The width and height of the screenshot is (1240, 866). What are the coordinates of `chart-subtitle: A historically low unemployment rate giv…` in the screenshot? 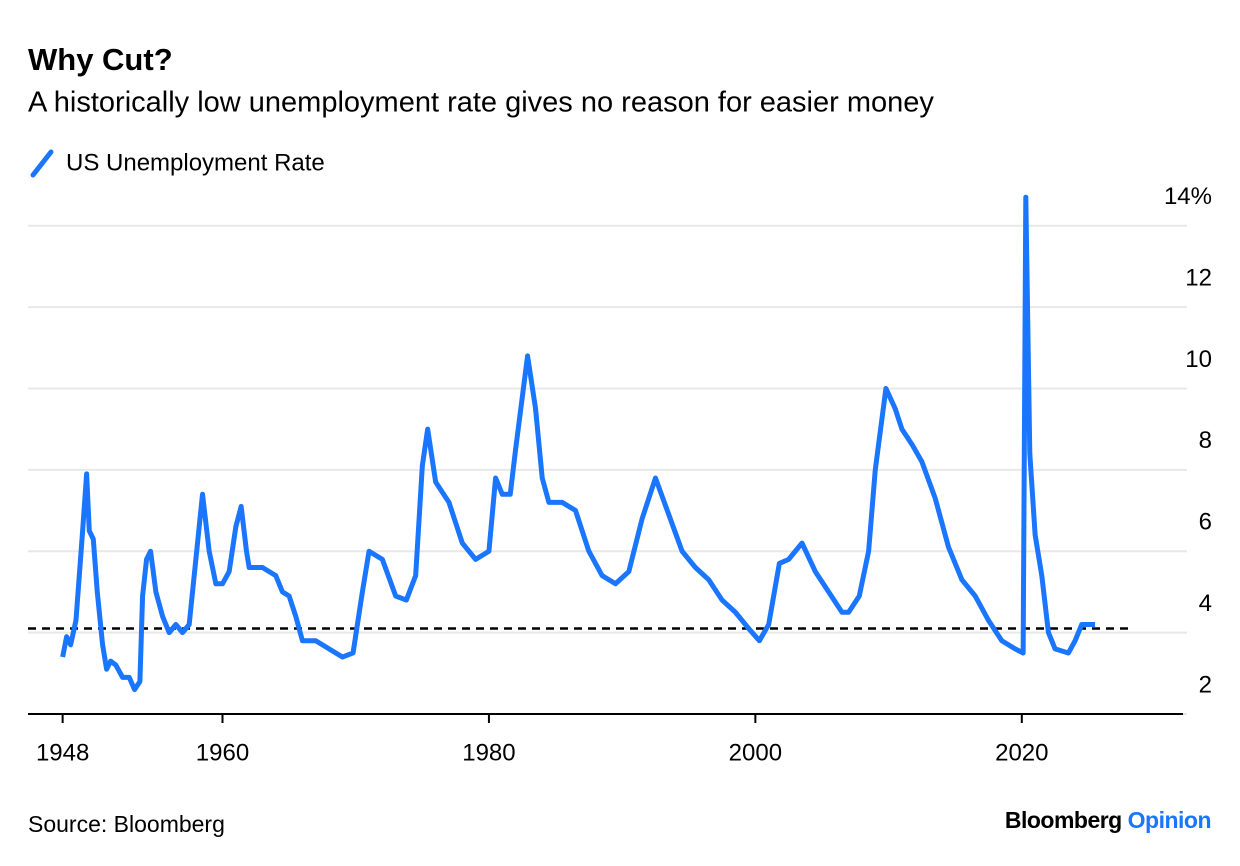 It's located at (481, 103).